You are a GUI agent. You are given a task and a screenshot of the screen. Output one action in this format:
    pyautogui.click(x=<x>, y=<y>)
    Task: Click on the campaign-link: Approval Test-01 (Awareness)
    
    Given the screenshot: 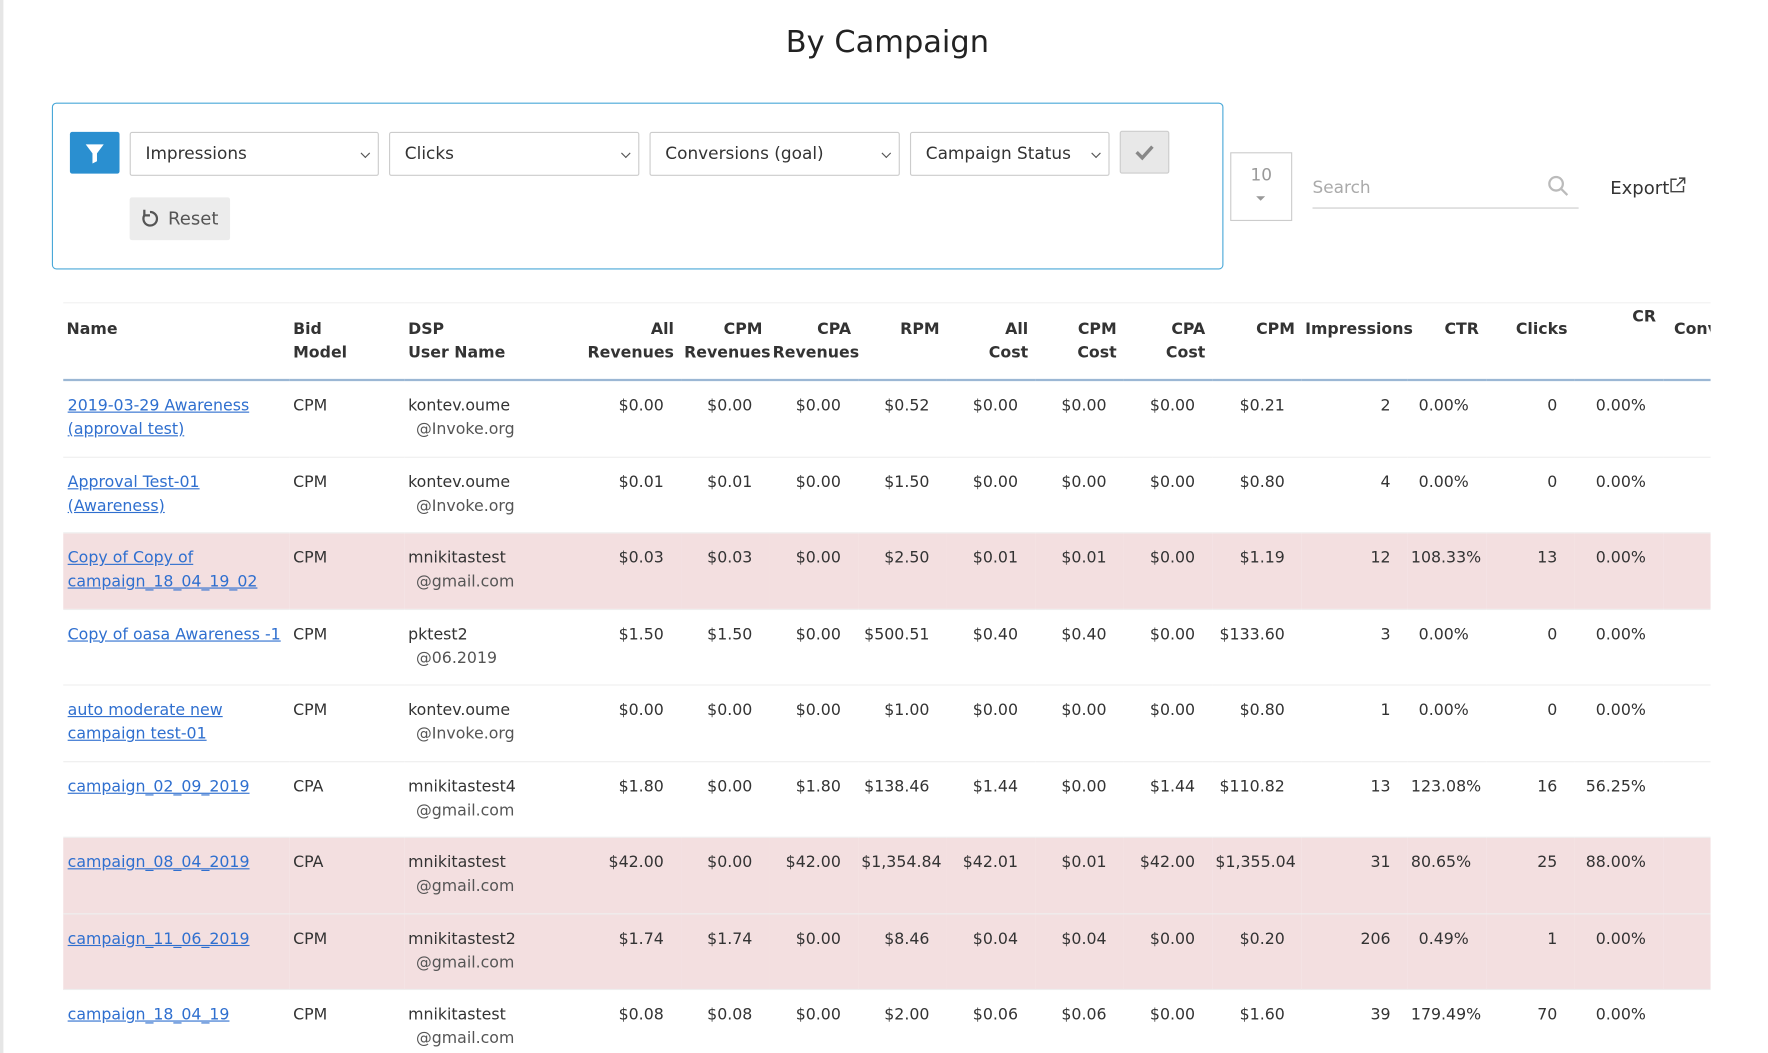 What is the action you would take?
    pyautogui.click(x=133, y=494)
    